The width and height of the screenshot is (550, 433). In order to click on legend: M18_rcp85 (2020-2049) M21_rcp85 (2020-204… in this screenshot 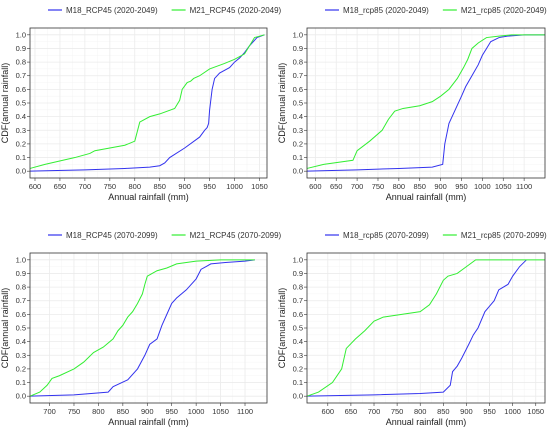, I will do `click(436, 10)`.